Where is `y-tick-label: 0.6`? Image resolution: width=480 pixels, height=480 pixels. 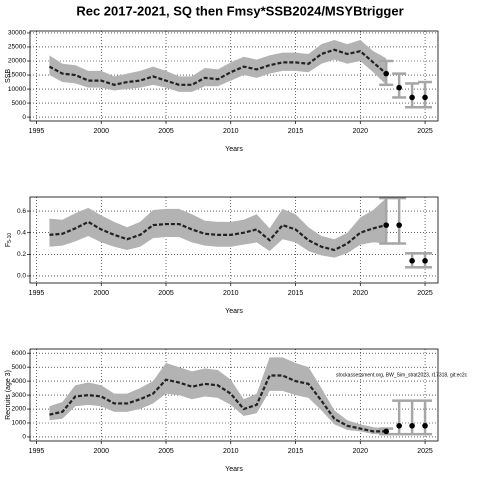 y-tick-label: 0.6 is located at coordinates (21, 211).